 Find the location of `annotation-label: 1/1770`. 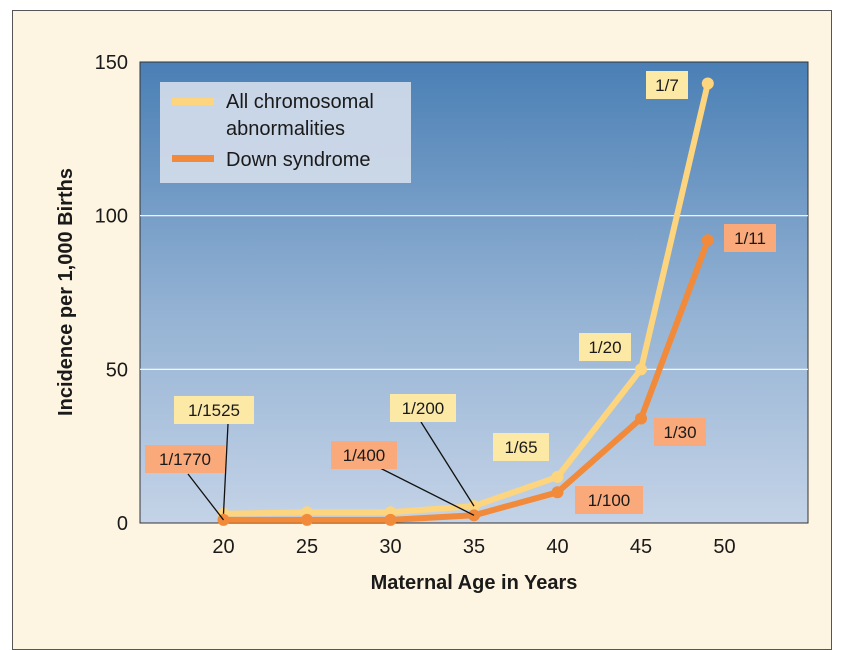

annotation-label: 1/1770 is located at coordinates (185, 459).